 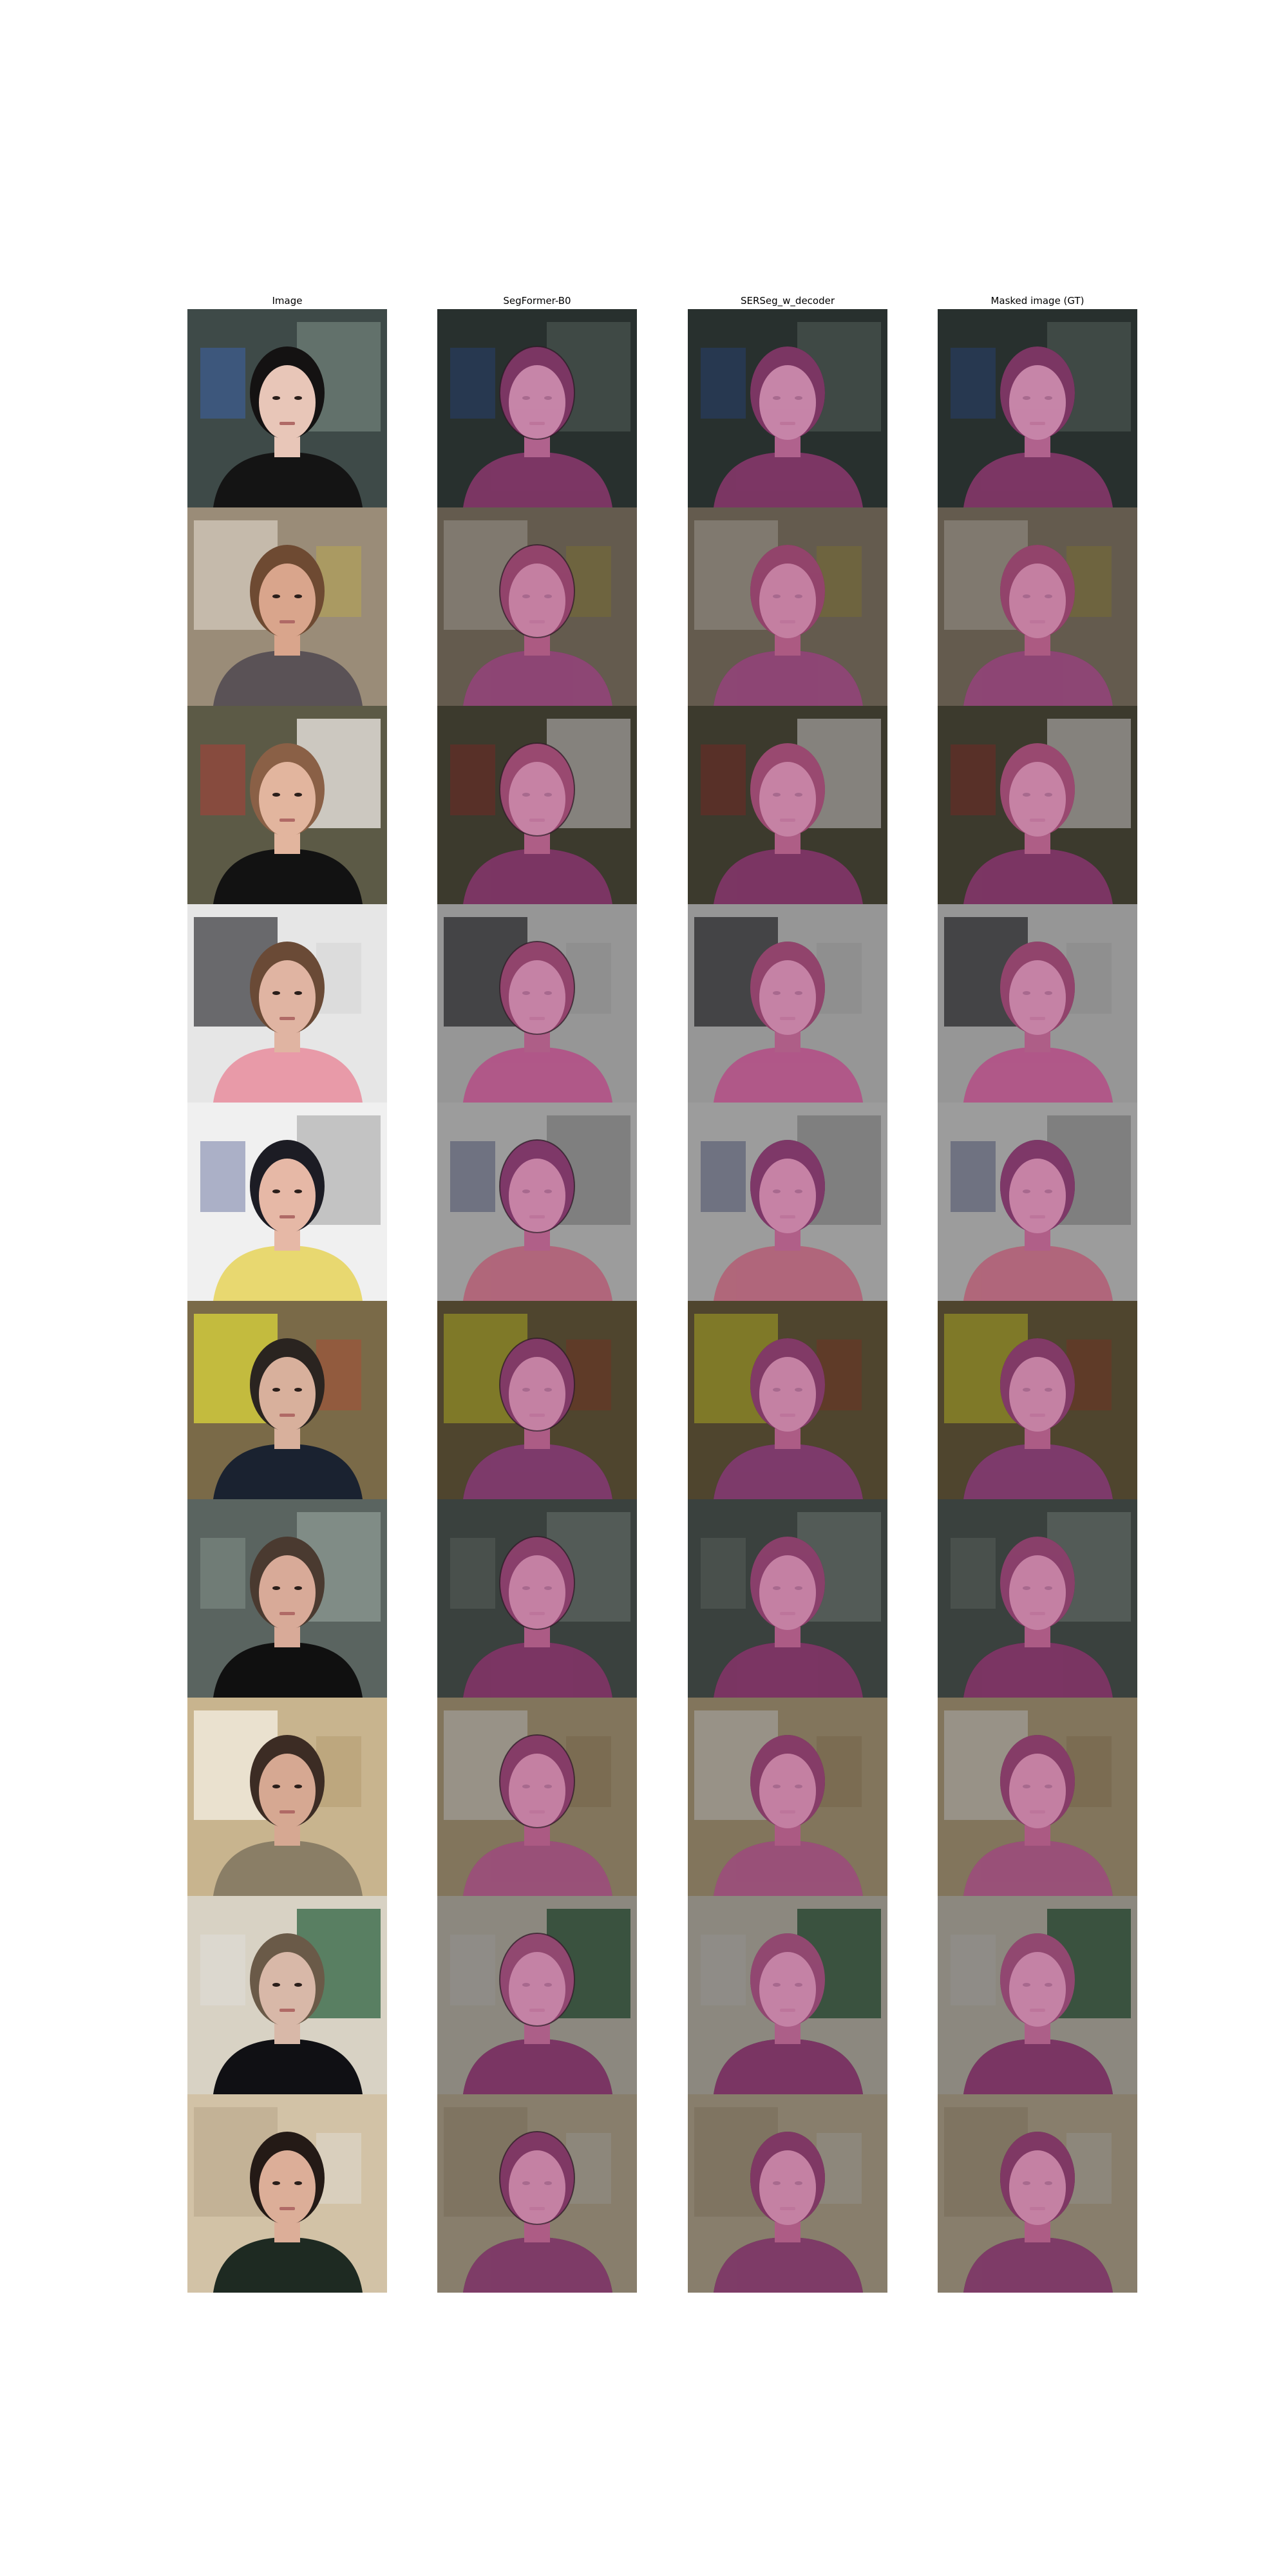 I want to click on column-title-2: SERSeg_w_decoder, so click(x=787, y=301).